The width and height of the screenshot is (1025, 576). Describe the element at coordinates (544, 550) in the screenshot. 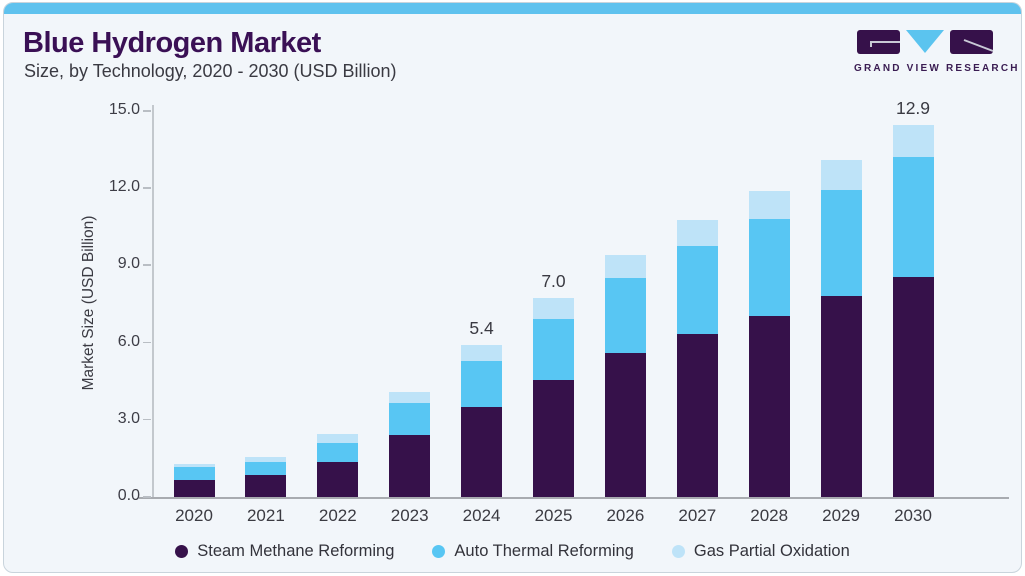

I see `legend-label: Auto Thermal Reforming` at that location.